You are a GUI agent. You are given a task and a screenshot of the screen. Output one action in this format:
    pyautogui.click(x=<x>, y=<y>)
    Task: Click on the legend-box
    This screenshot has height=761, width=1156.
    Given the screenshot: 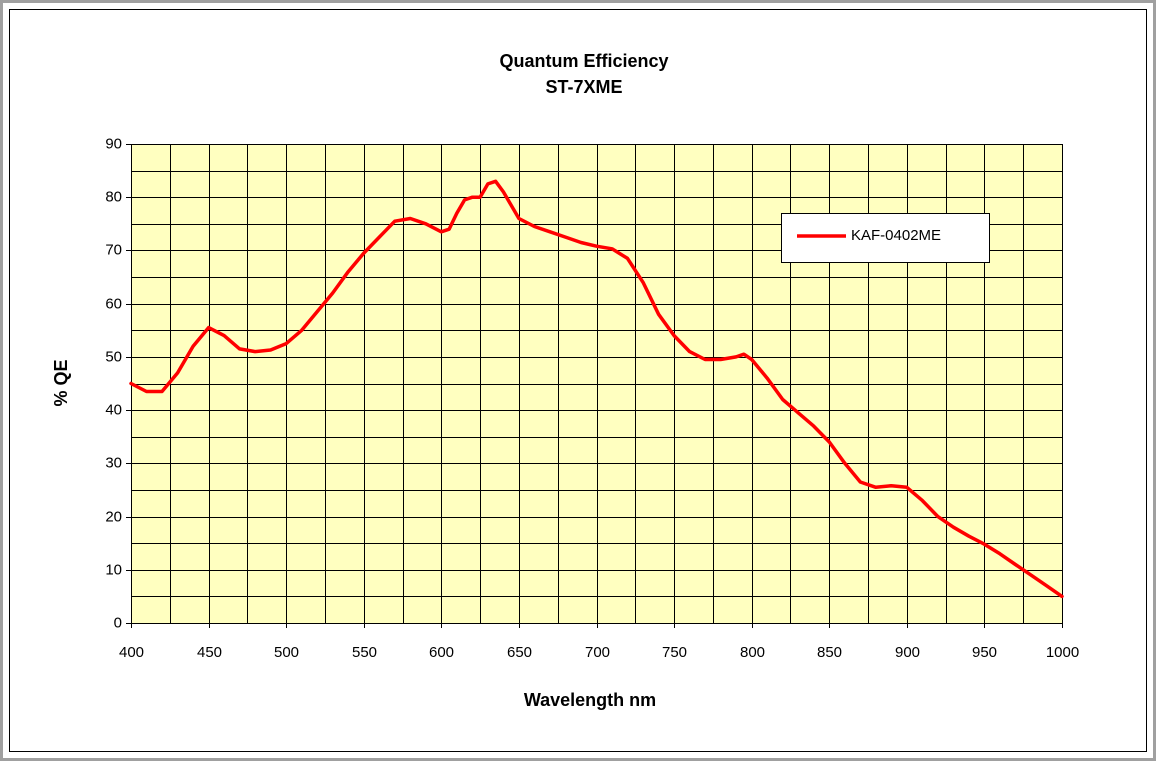 What is the action you would take?
    pyautogui.click(x=885, y=238)
    